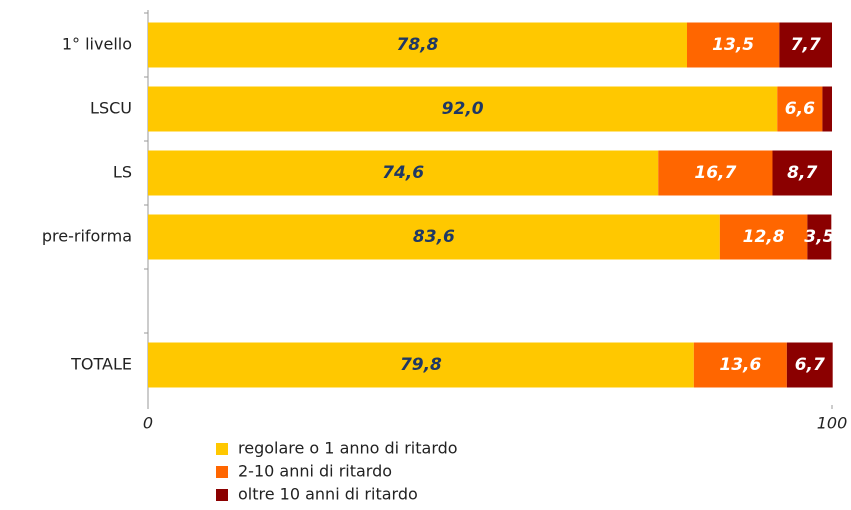  Describe the element at coordinates (832, 423) in the screenshot. I see `x-tick-label: 100` at that location.